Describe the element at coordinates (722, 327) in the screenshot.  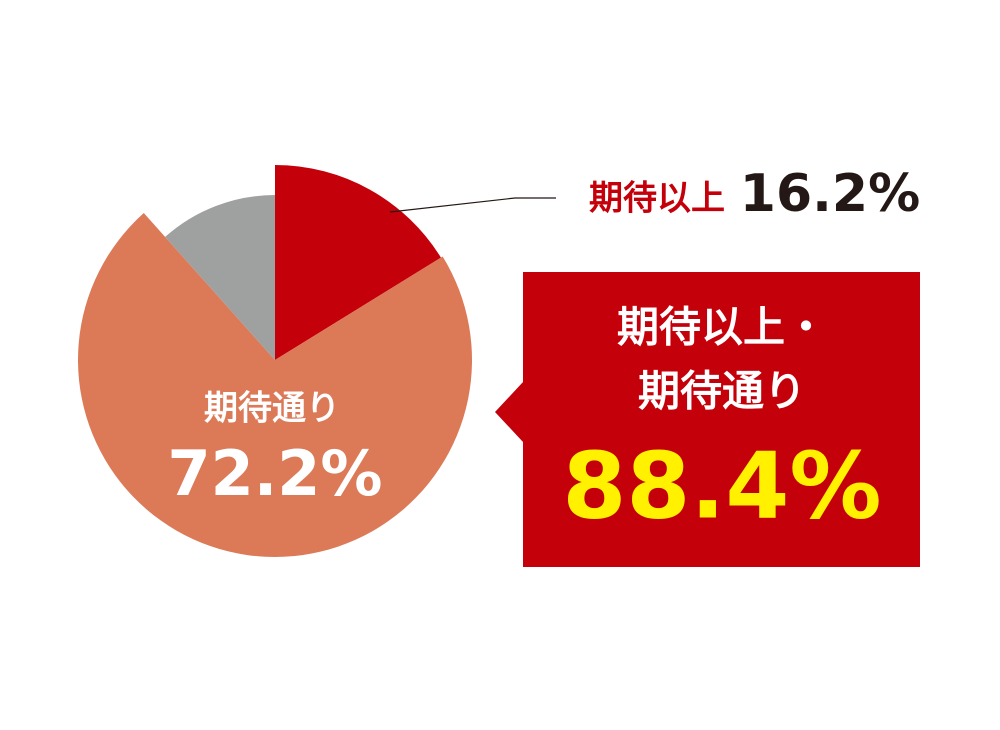
I see `callout-line: 期待以上・` at that location.